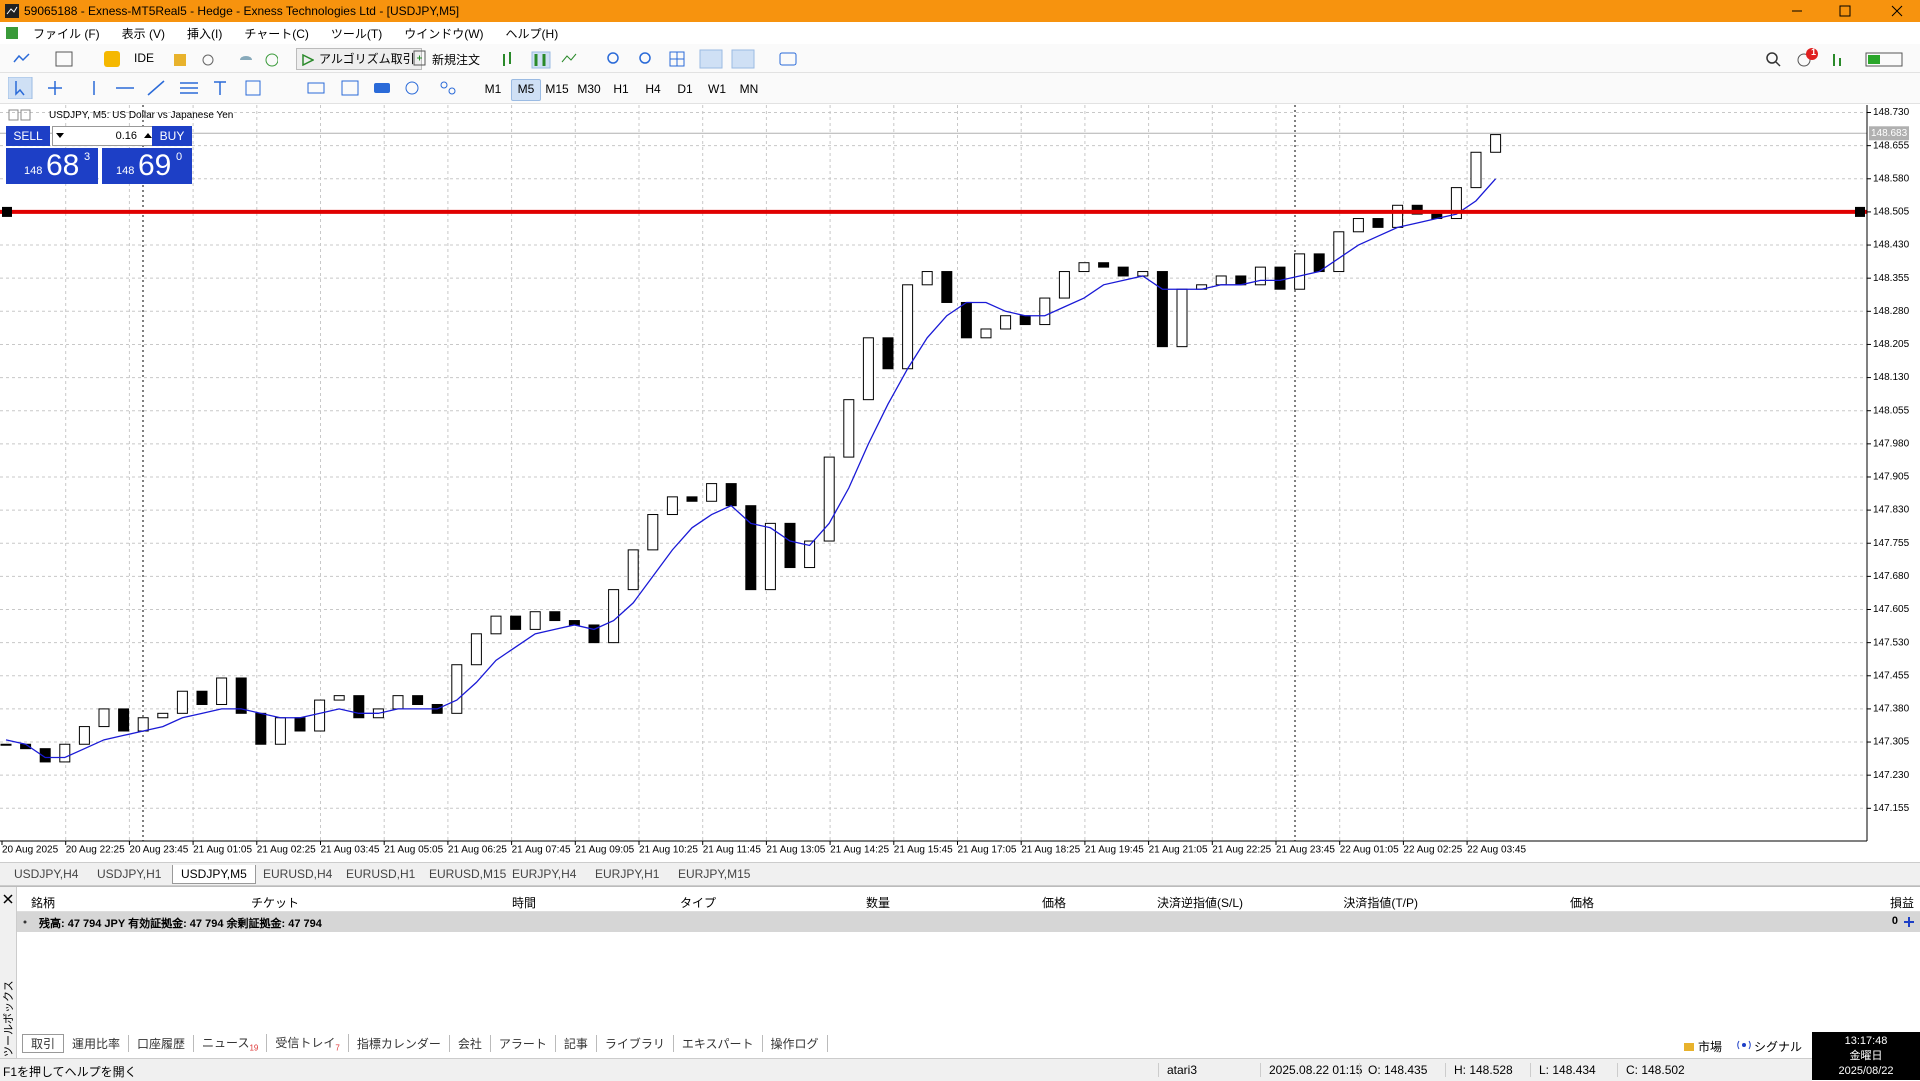 The image size is (1920, 1081). I want to click on column-header: タイプ, so click(697, 903).